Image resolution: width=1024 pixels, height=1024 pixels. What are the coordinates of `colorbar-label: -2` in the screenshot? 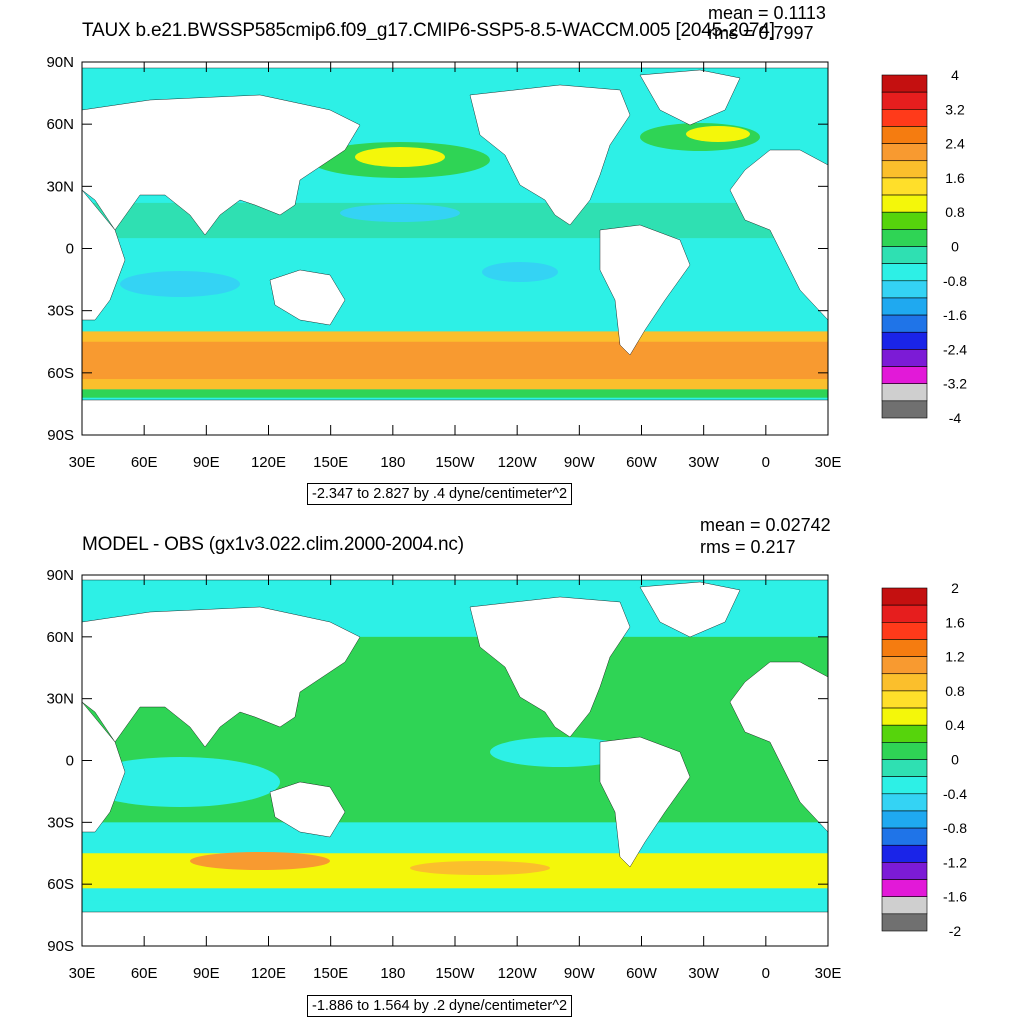 It's located at (955, 931).